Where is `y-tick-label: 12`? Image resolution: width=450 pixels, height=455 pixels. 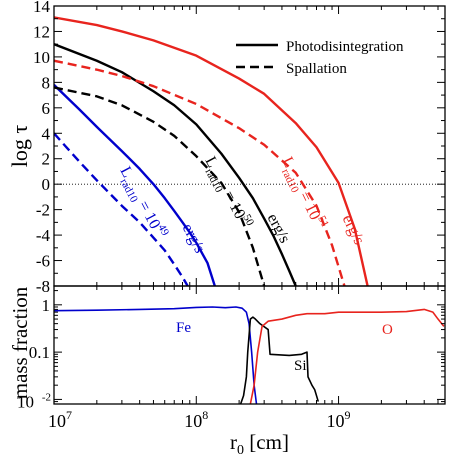
y-tick-label: 12 is located at coordinates (41, 31).